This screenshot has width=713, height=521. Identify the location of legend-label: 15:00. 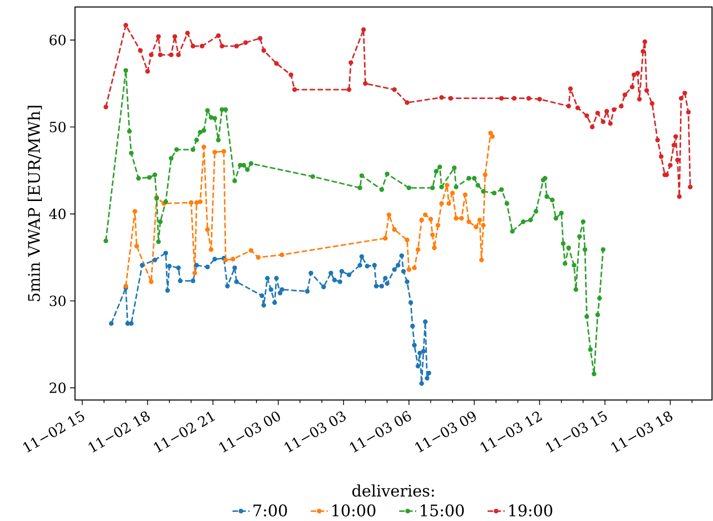
(442, 510).